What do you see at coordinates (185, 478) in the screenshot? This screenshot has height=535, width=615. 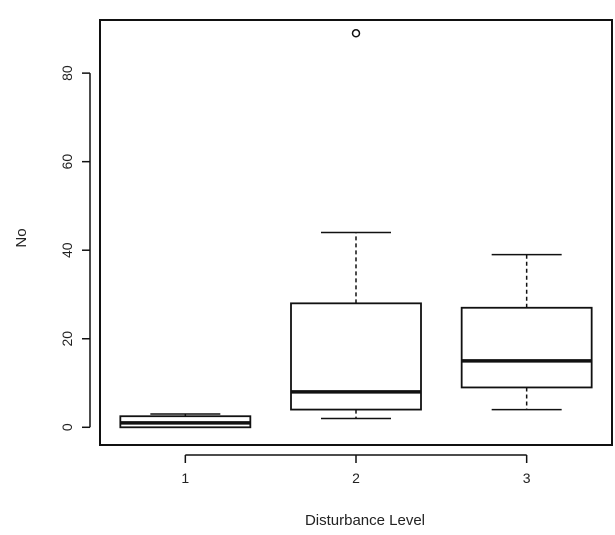 I see `x-tick-label: 1` at bounding box center [185, 478].